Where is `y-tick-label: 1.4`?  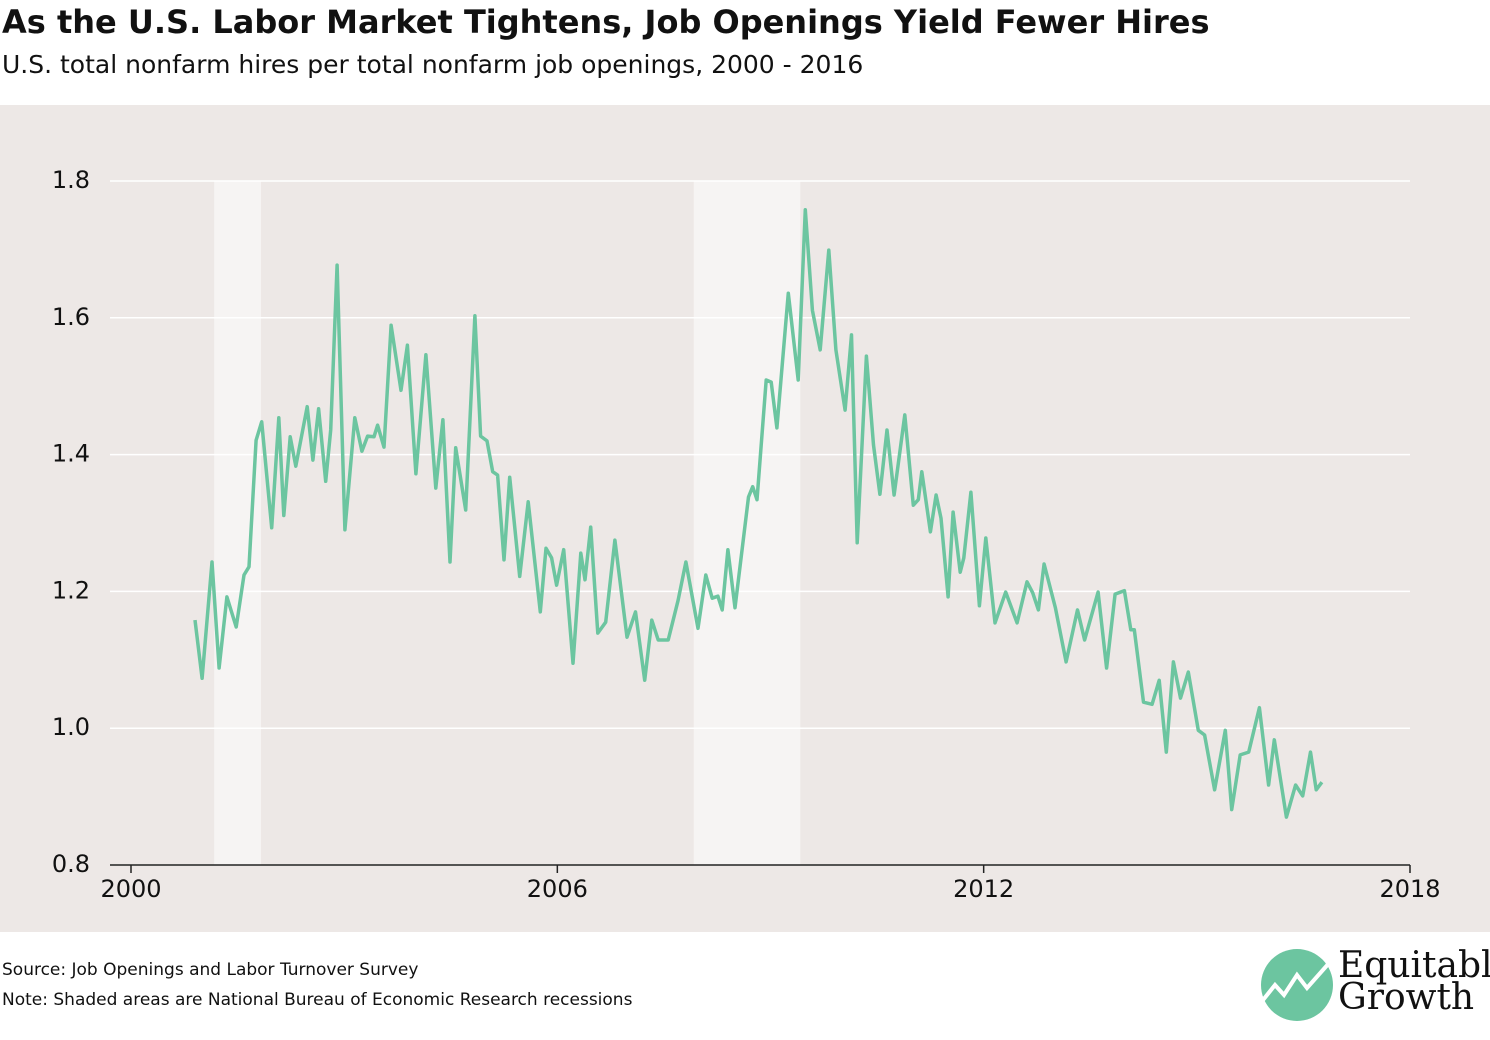 y-tick-label: 1.4 is located at coordinates (71, 454).